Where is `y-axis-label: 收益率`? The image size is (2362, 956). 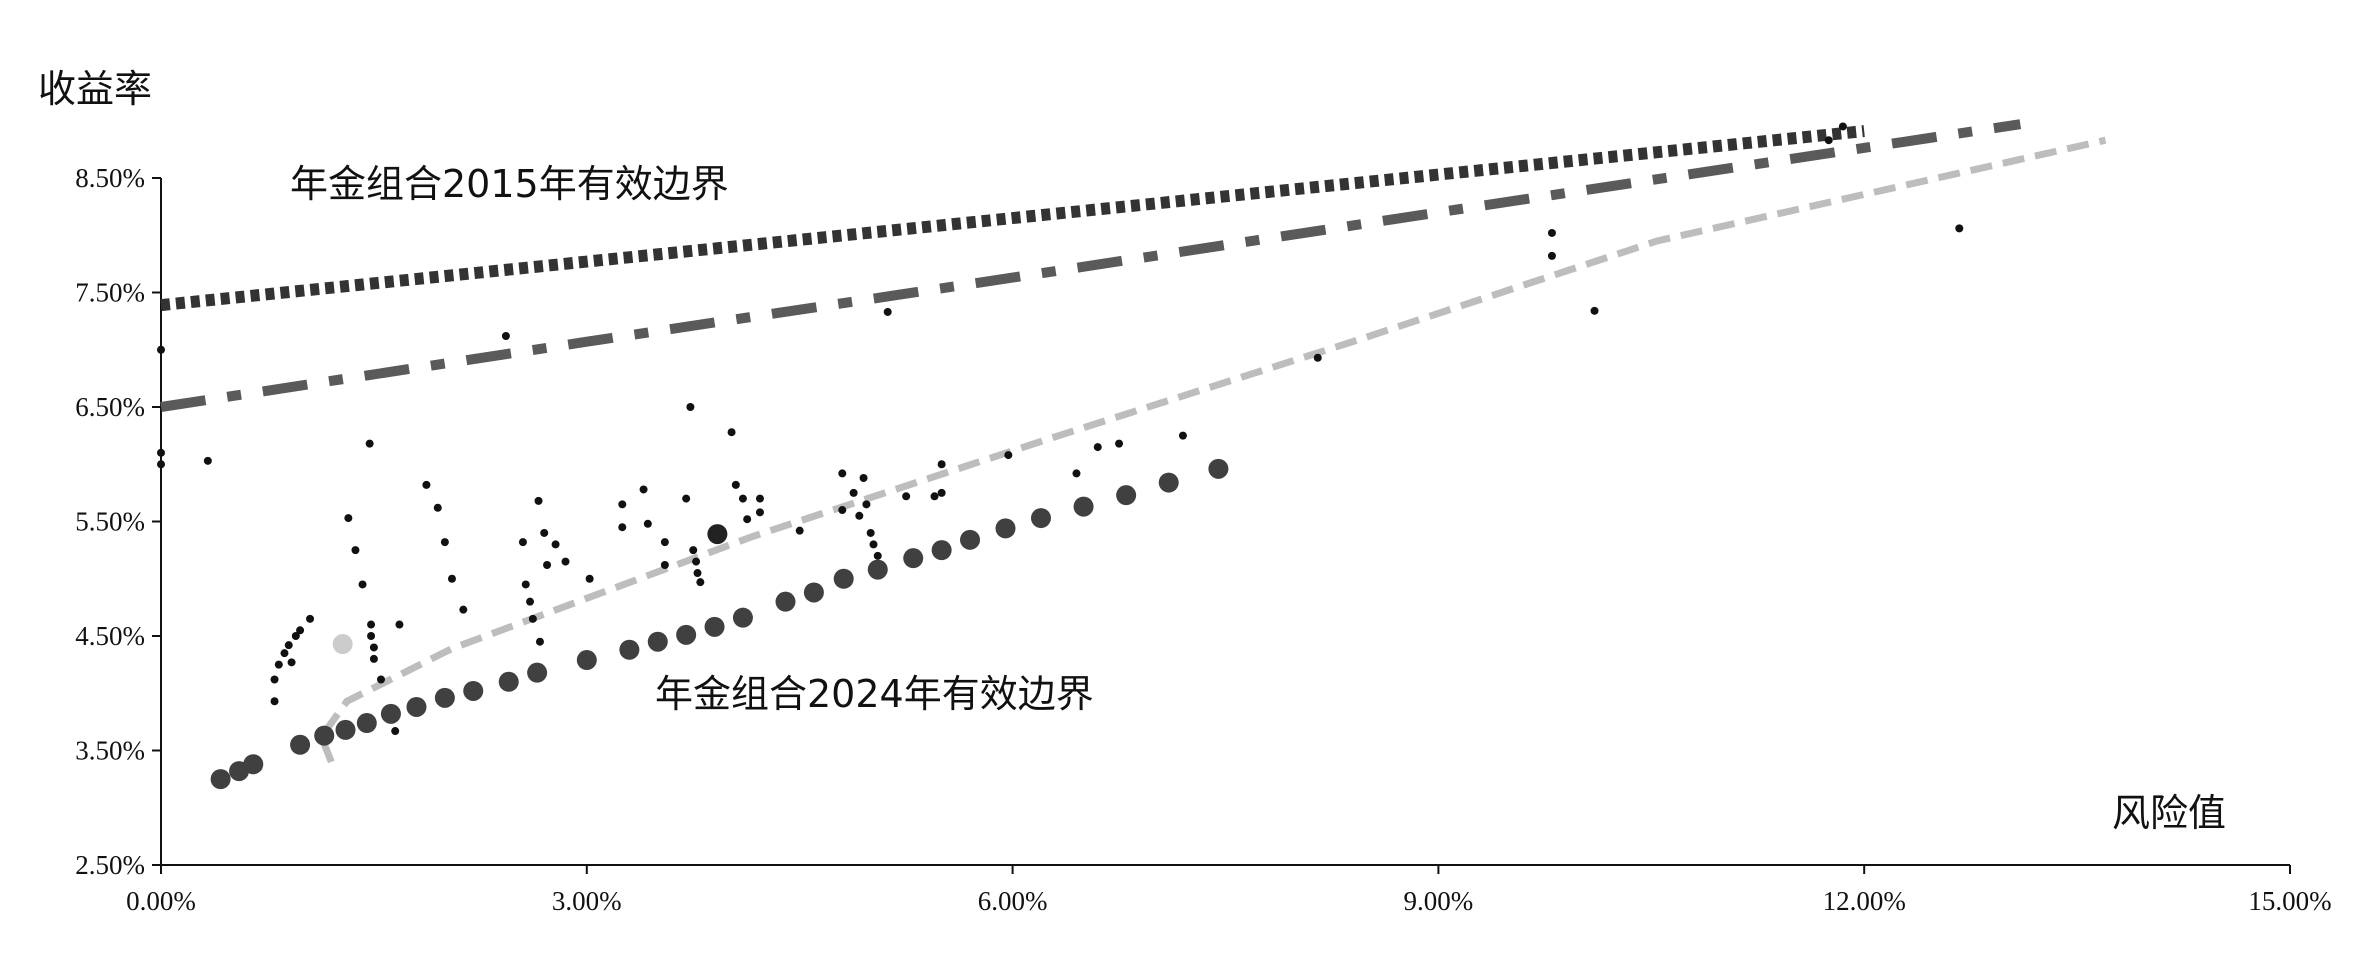
y-axis-label: 收益率 is located at coordinates (95, 89).